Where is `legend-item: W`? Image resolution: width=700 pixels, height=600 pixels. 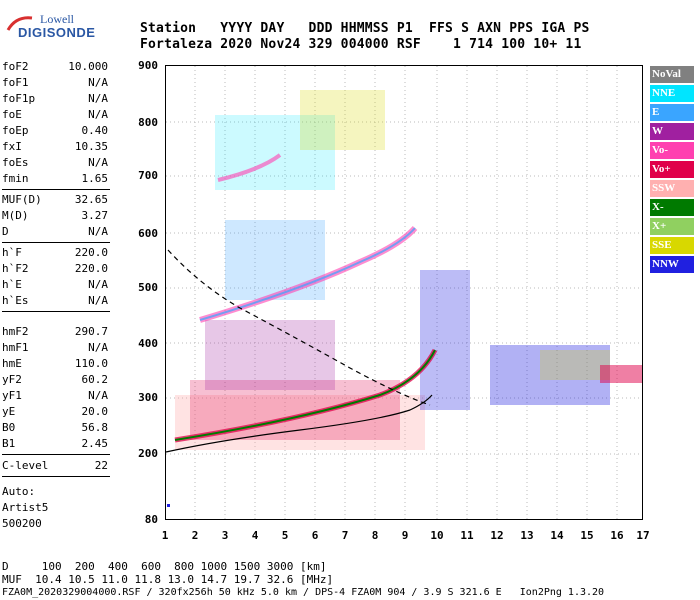 legend-item: W is located at coordinates (672, 131).